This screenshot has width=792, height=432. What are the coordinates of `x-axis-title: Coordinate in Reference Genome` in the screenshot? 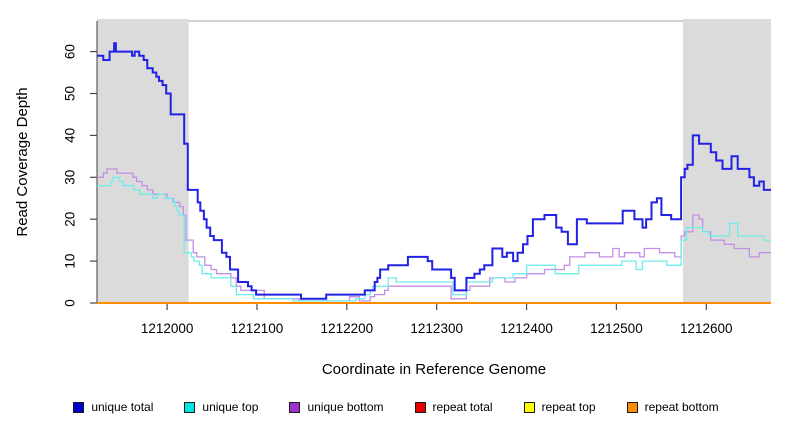 It's located at (434, 369).